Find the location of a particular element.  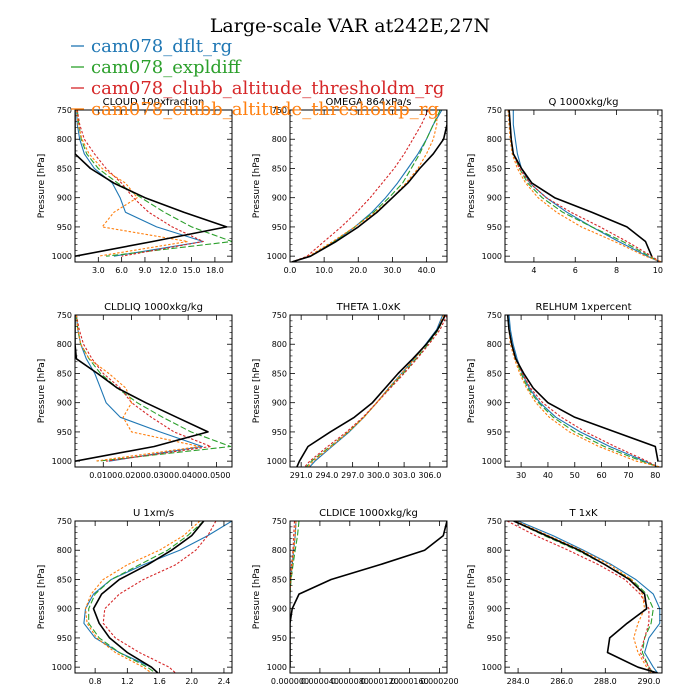

x-tick-label: 70 is located at coordinates (628, 475).